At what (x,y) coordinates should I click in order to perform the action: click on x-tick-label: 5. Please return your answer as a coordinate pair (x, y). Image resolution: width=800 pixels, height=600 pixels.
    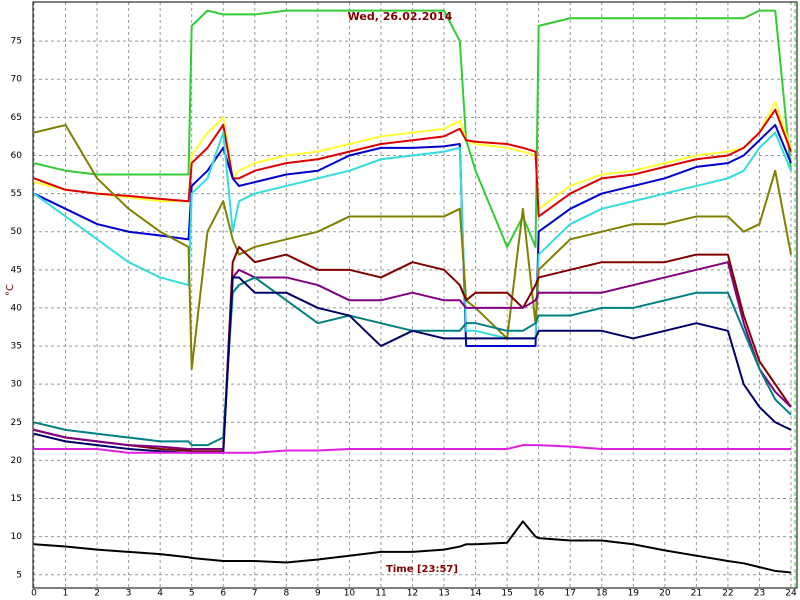
    Looking at the image, I should click on (192, 594).